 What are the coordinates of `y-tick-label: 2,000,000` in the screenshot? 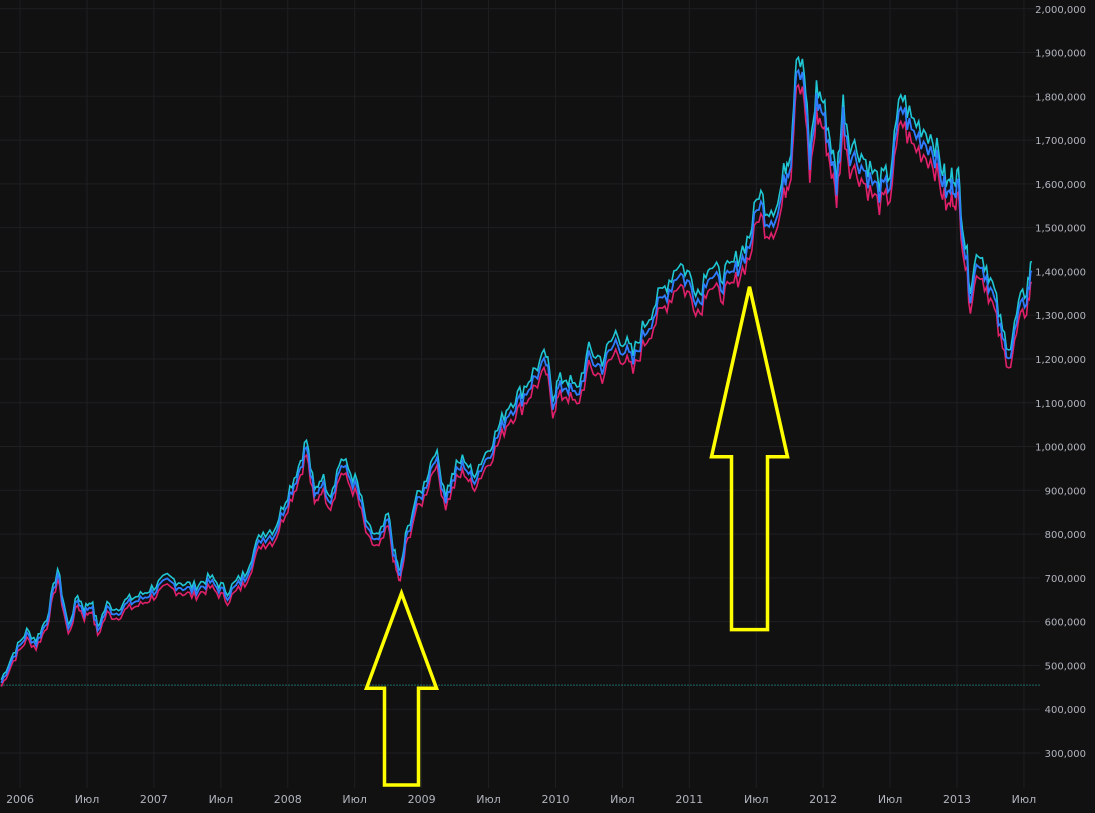 It's located at (1060, 10).